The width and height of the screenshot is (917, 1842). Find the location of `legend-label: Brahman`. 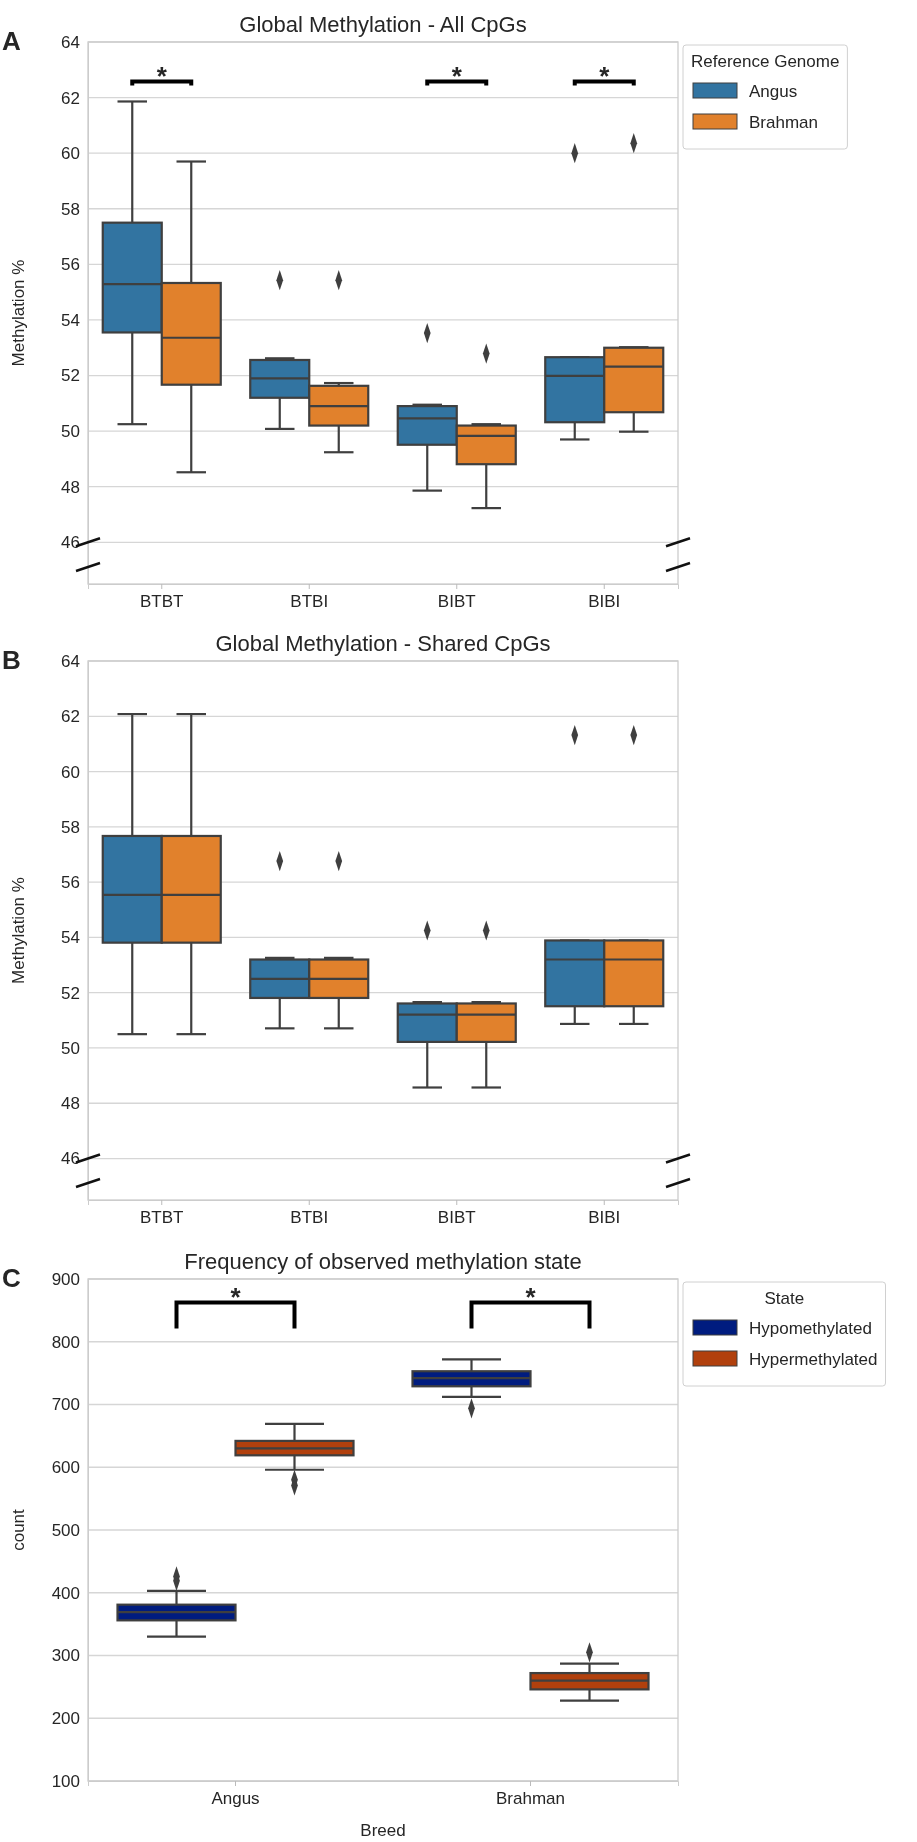

legend-label: Brahman is located at coordinates (783, 122).